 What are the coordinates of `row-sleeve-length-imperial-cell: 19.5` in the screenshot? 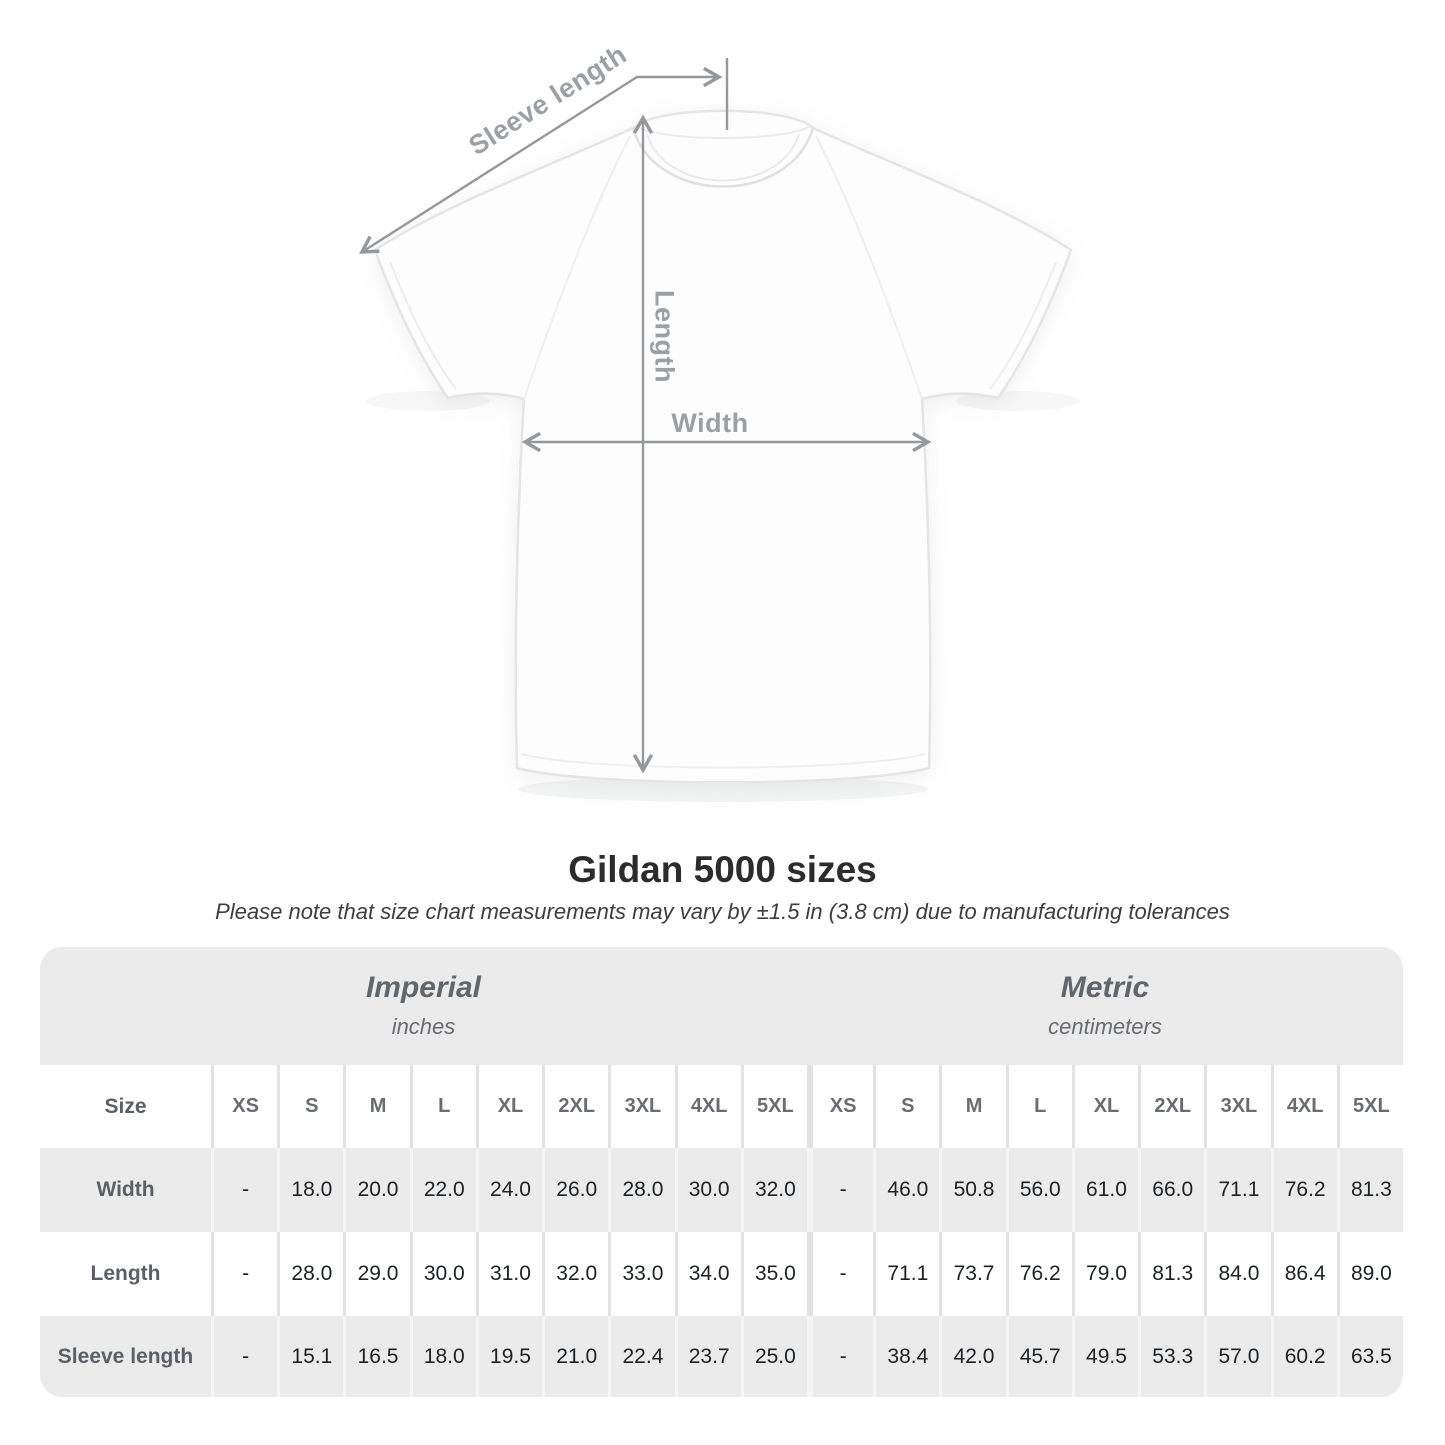 It's located at (509, 1356).